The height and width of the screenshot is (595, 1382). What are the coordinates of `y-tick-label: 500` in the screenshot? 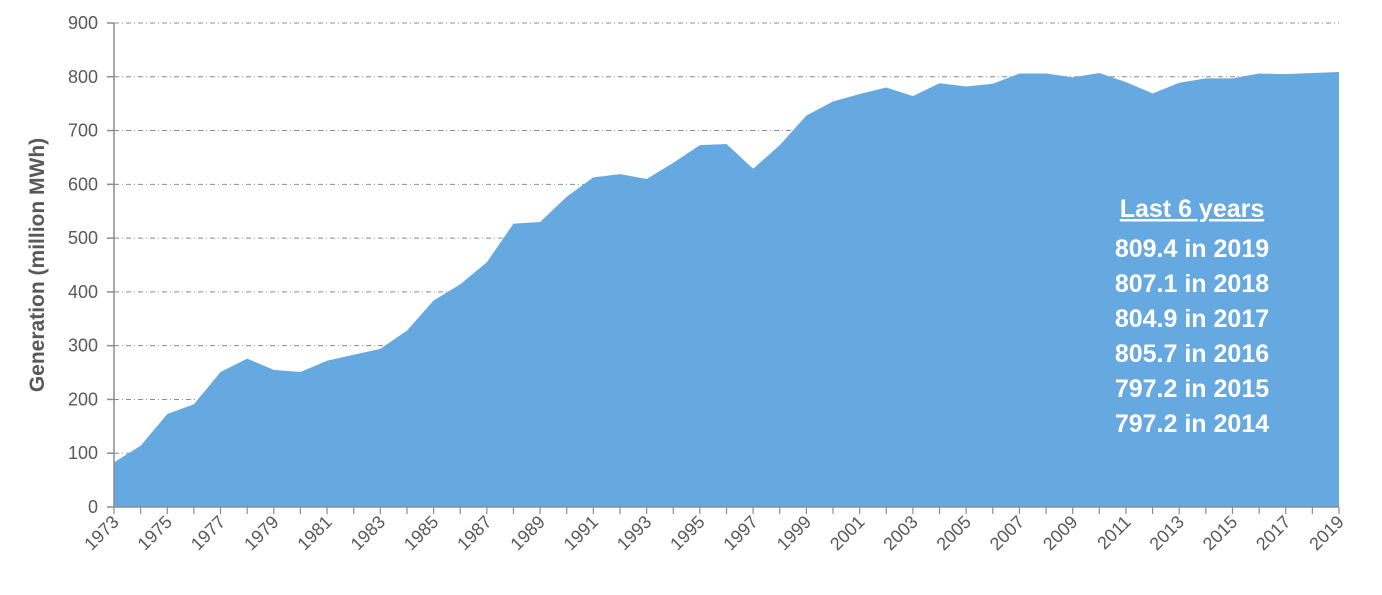 It's located at (83, 238).